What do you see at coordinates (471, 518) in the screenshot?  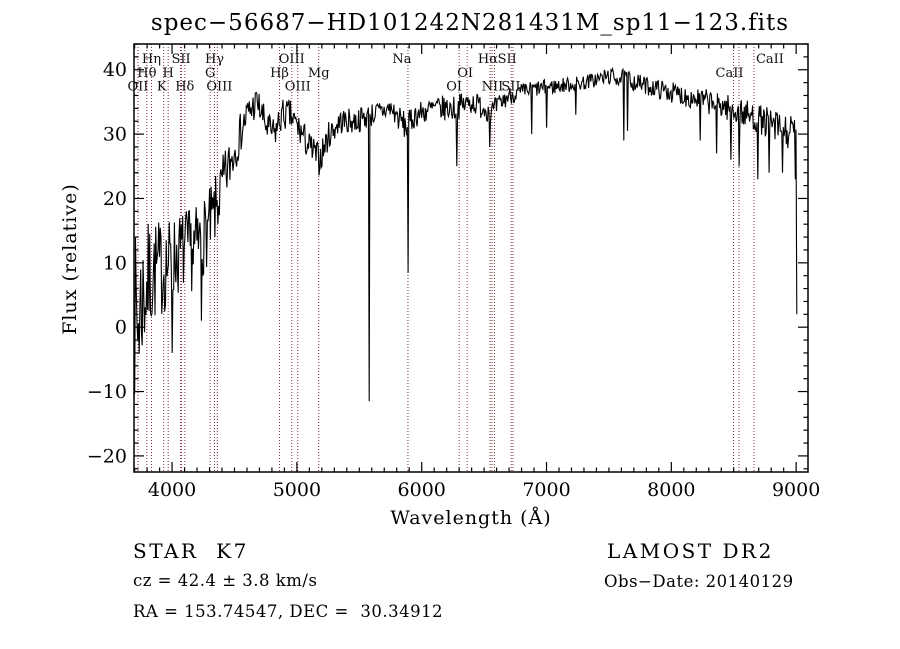 I see `x-axis-title: Wavelength (Å)` at bounding box center [471, 518].